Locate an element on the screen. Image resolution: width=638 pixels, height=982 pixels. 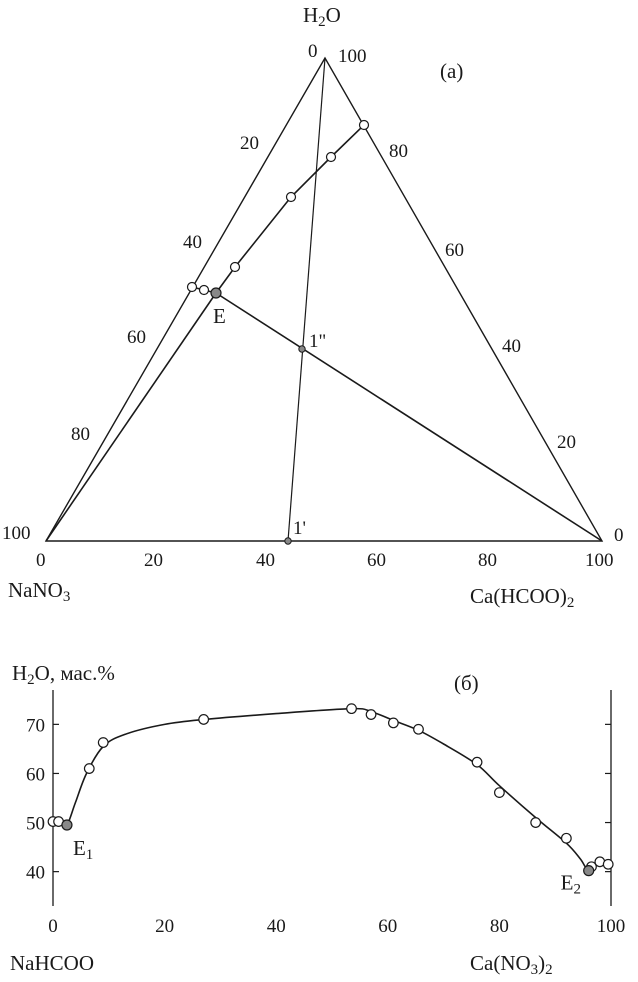
x-tick-label: 100 is located at coordinates (611, 926).